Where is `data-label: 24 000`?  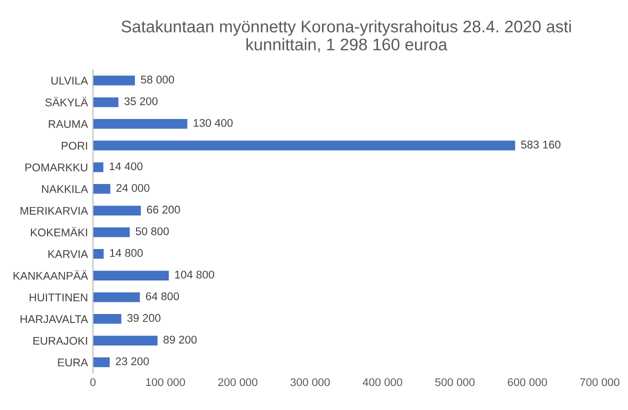 data-label: 24 000 is located at coordinates (133, 188).